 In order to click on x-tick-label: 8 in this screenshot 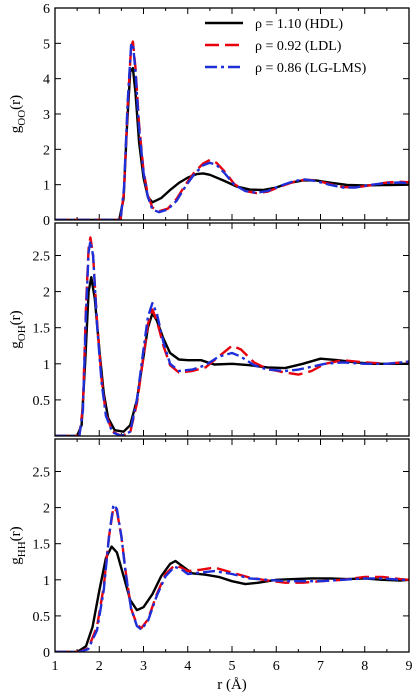, I will do `click(364, 666)`.